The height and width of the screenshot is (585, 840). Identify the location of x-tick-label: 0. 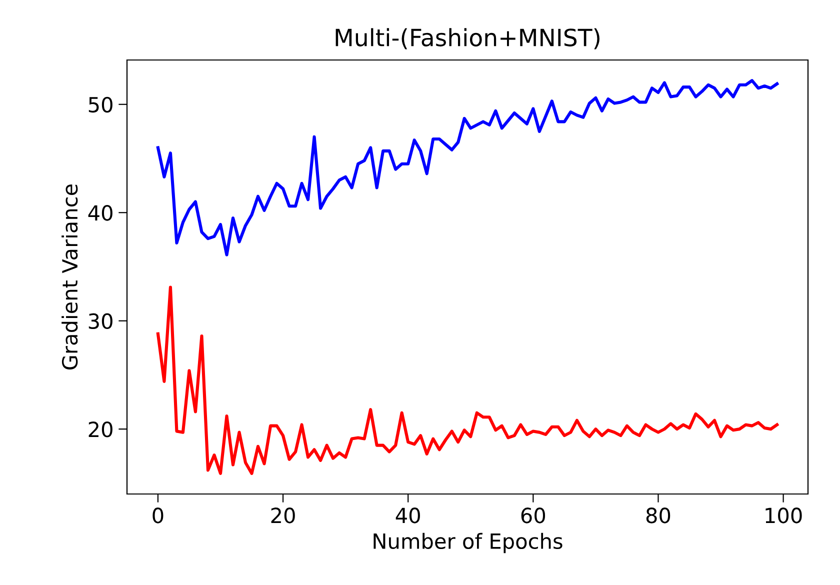
(158, 516).